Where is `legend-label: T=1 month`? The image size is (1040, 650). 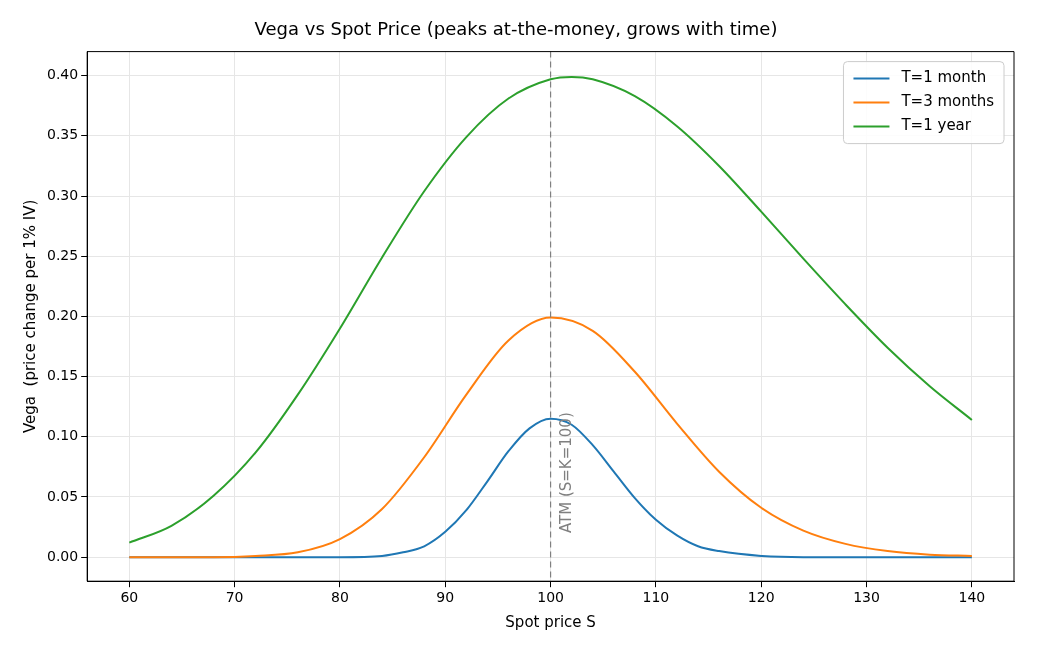
legend-label: T=1 month is located at coordinates (943, 77).